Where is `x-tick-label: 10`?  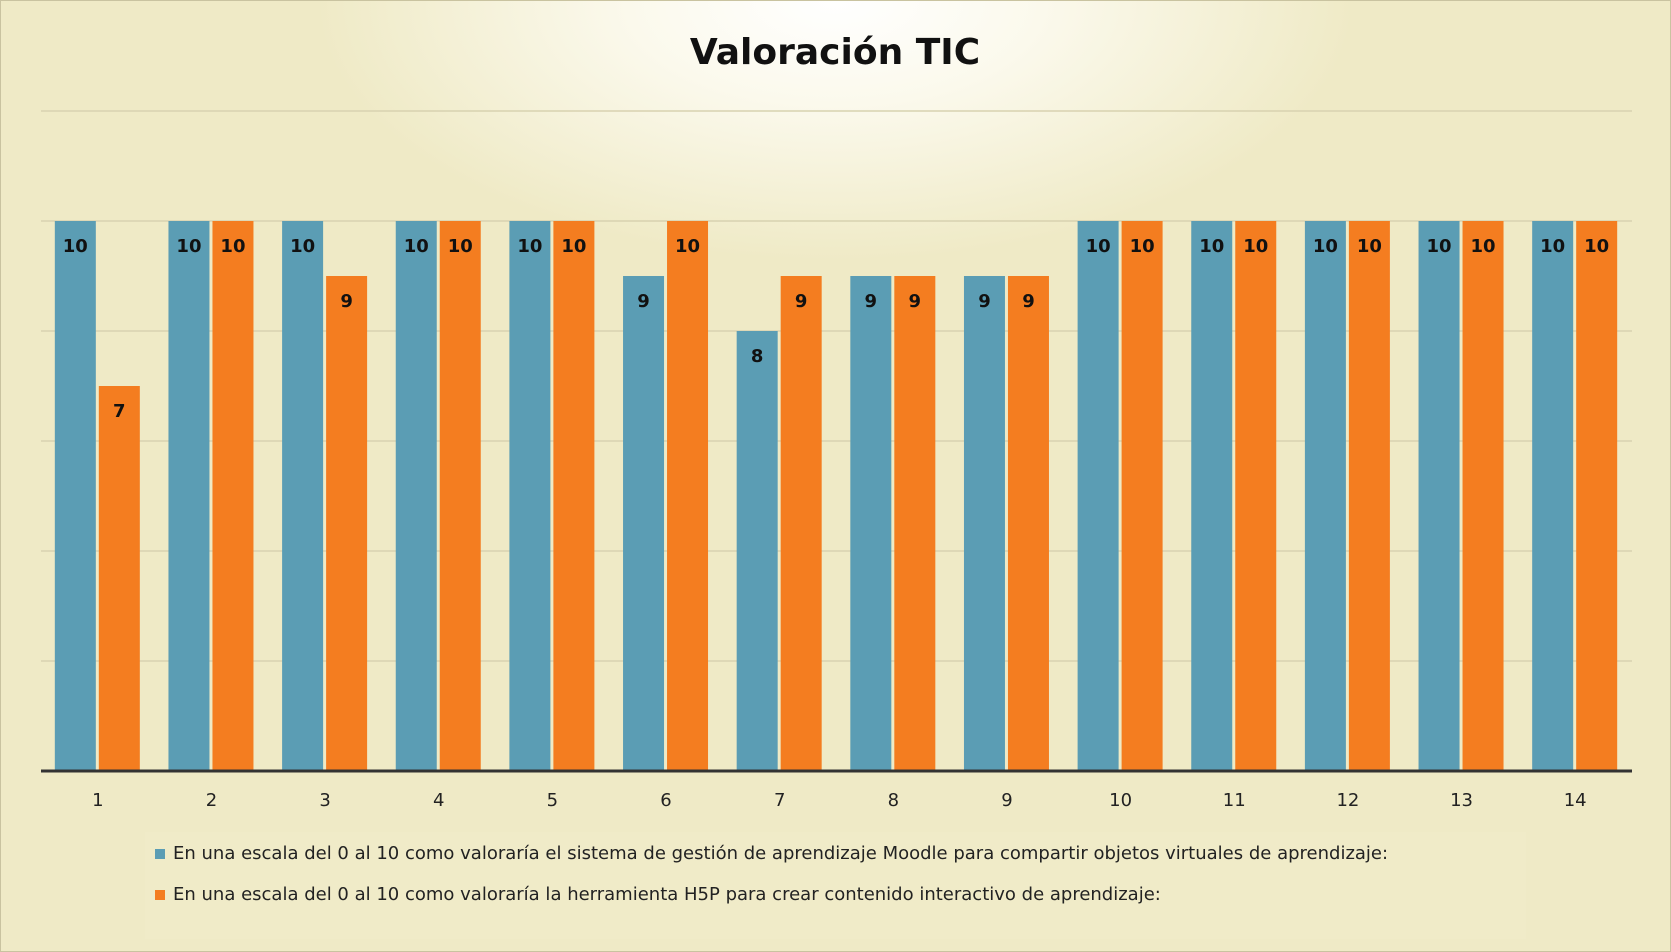 x-tick-label: 10 is located at coordinates (1120, 800).